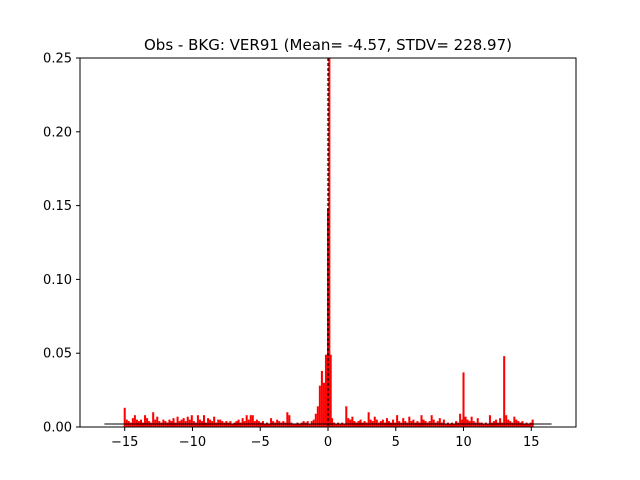 The image size is (640, 480). What do you see at coordinates (463, 442) in the screenshot?
I see `x-tick-label: 10` at bounding box center [463, 442].